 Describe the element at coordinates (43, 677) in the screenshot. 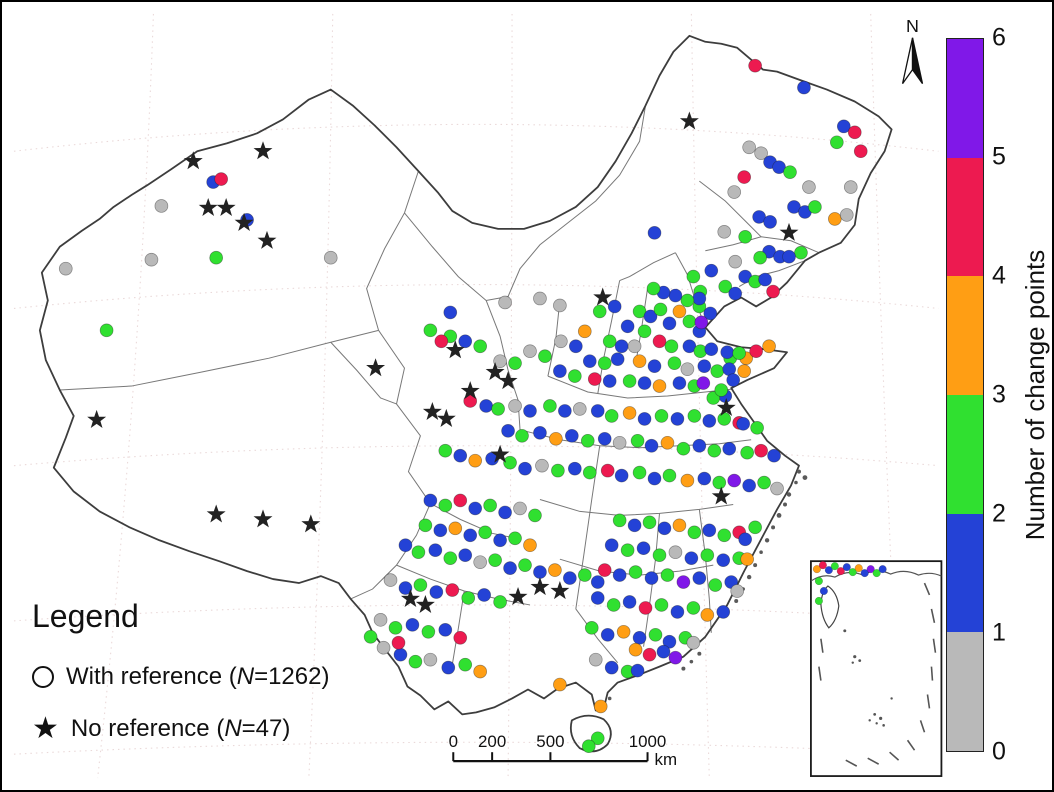

I see `circle-symbol-icon` at that location.